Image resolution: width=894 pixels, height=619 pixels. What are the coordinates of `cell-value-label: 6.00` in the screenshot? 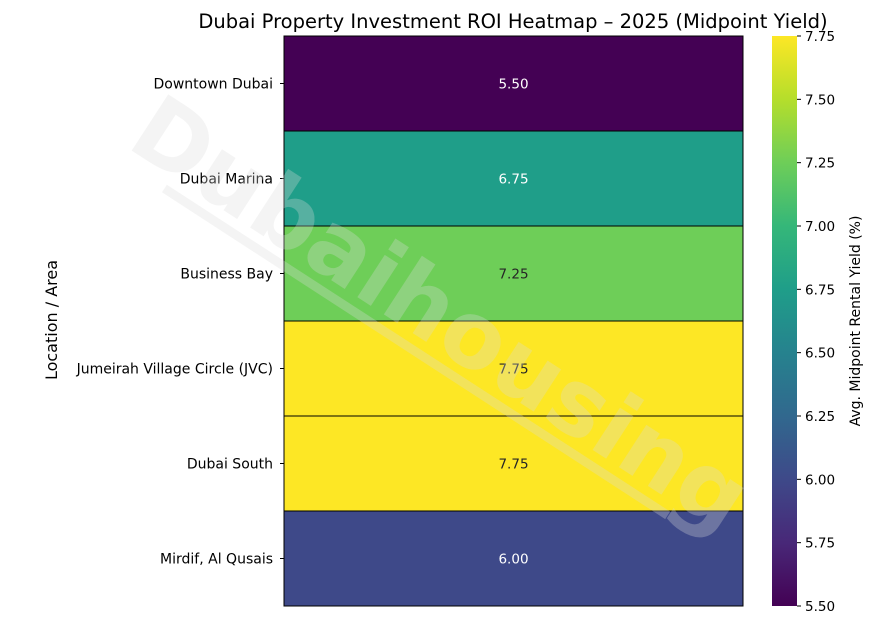 It's located at (513, 560).